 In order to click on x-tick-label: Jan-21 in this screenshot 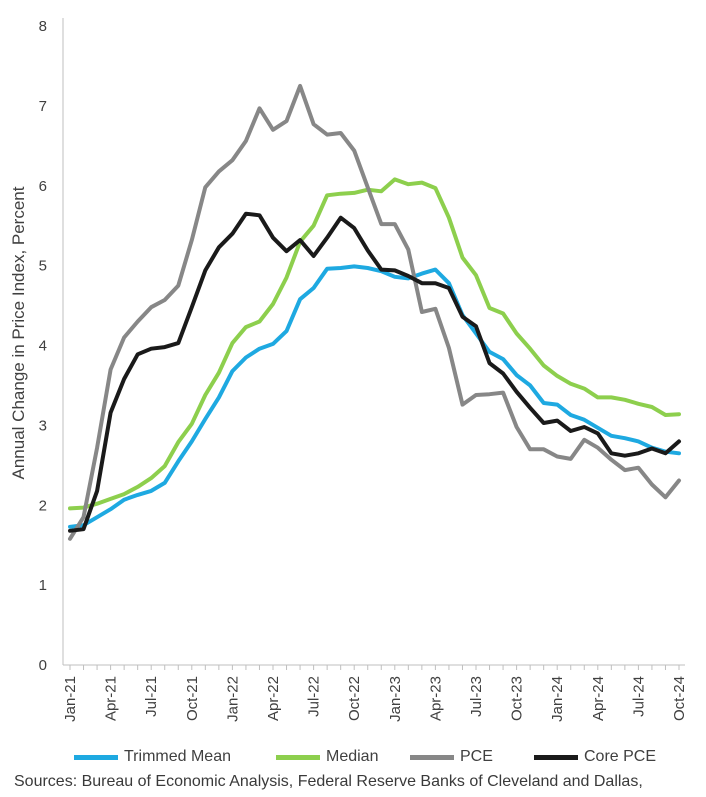, I will do `click(70, 699)`.